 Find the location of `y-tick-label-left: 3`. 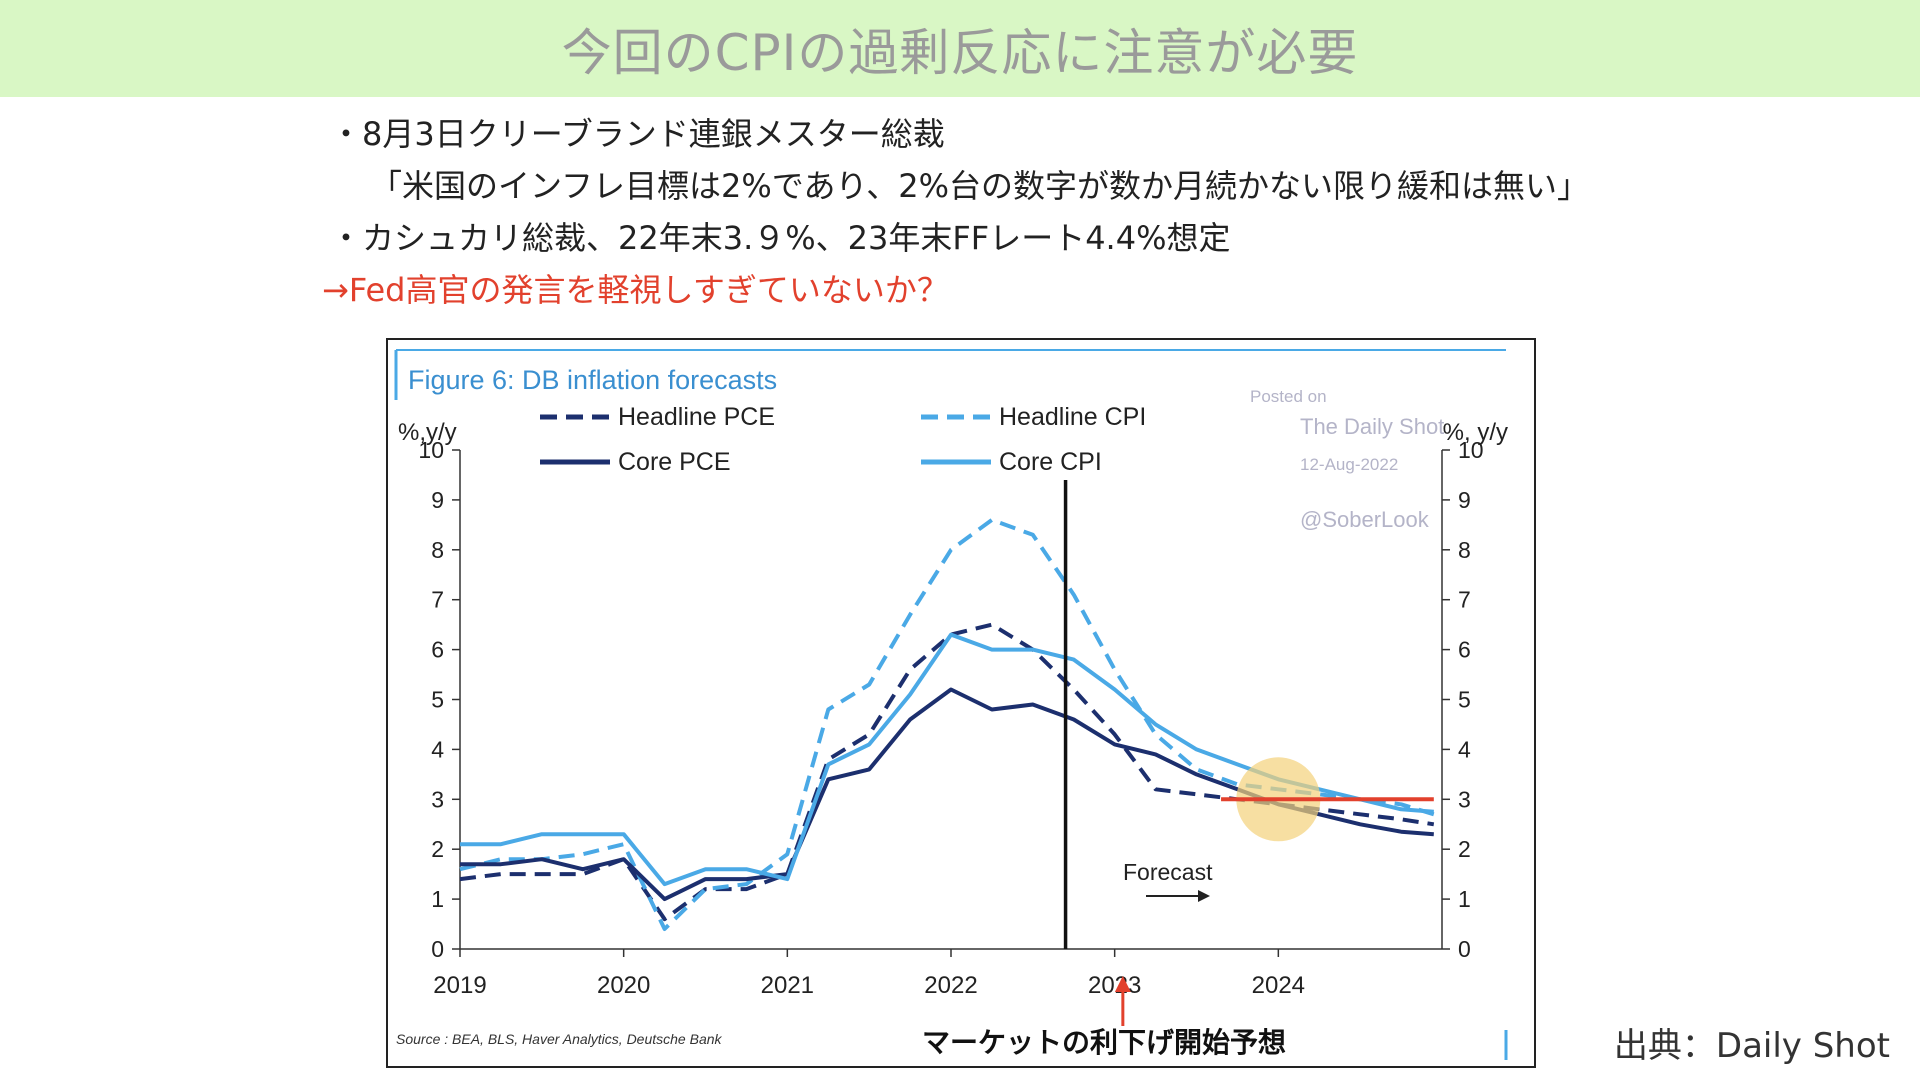

y-tick-label-left: 3 is located at coordinates (437, 799).